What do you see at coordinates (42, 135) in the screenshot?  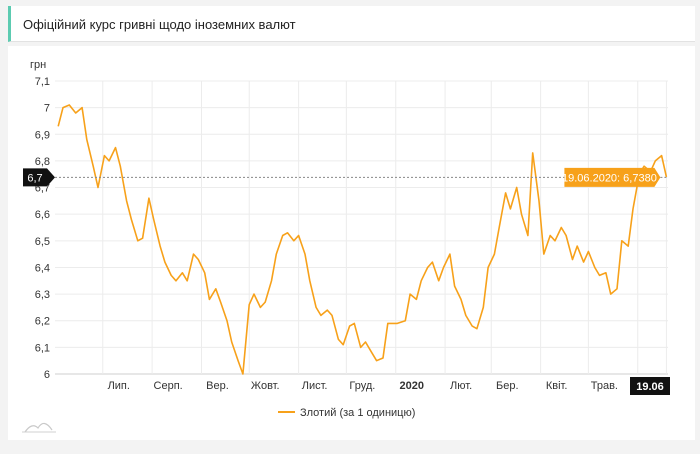 I see `y-tick-label: 6,9` at bounding box center [42, 135].